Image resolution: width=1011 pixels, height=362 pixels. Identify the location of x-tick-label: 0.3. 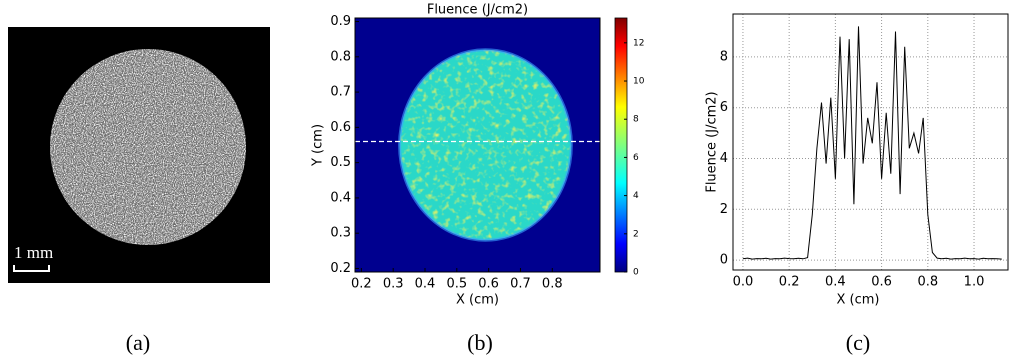
(393, 284).